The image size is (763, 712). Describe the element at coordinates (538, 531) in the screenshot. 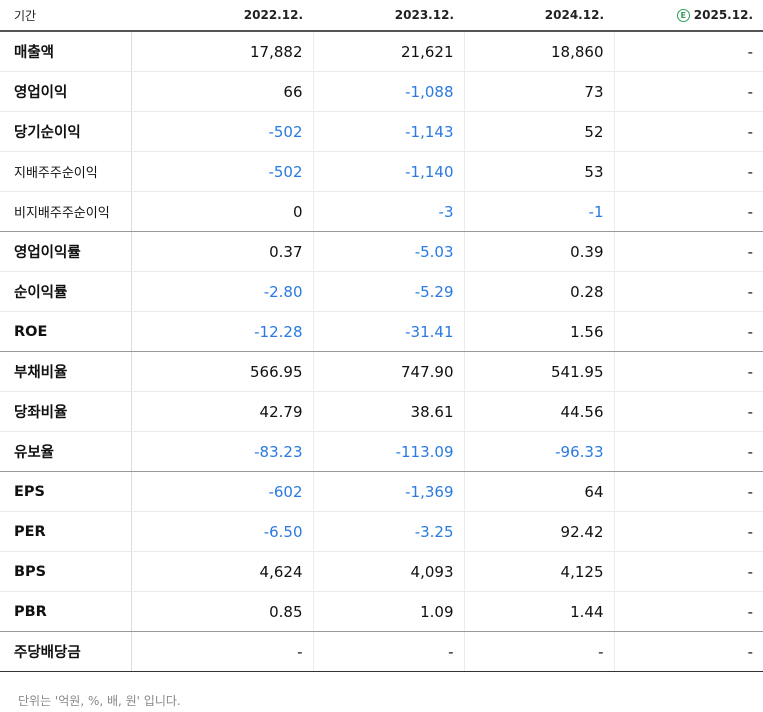

I see `table-cell: 92.42` at that location.